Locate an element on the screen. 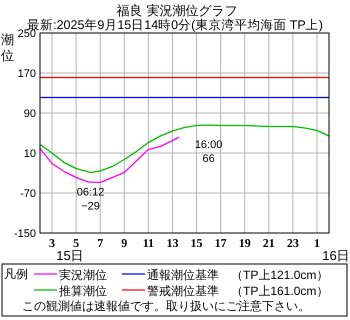 This screenshot has height=320, width=350. text: 15日 is located at coordinates (70, 255).